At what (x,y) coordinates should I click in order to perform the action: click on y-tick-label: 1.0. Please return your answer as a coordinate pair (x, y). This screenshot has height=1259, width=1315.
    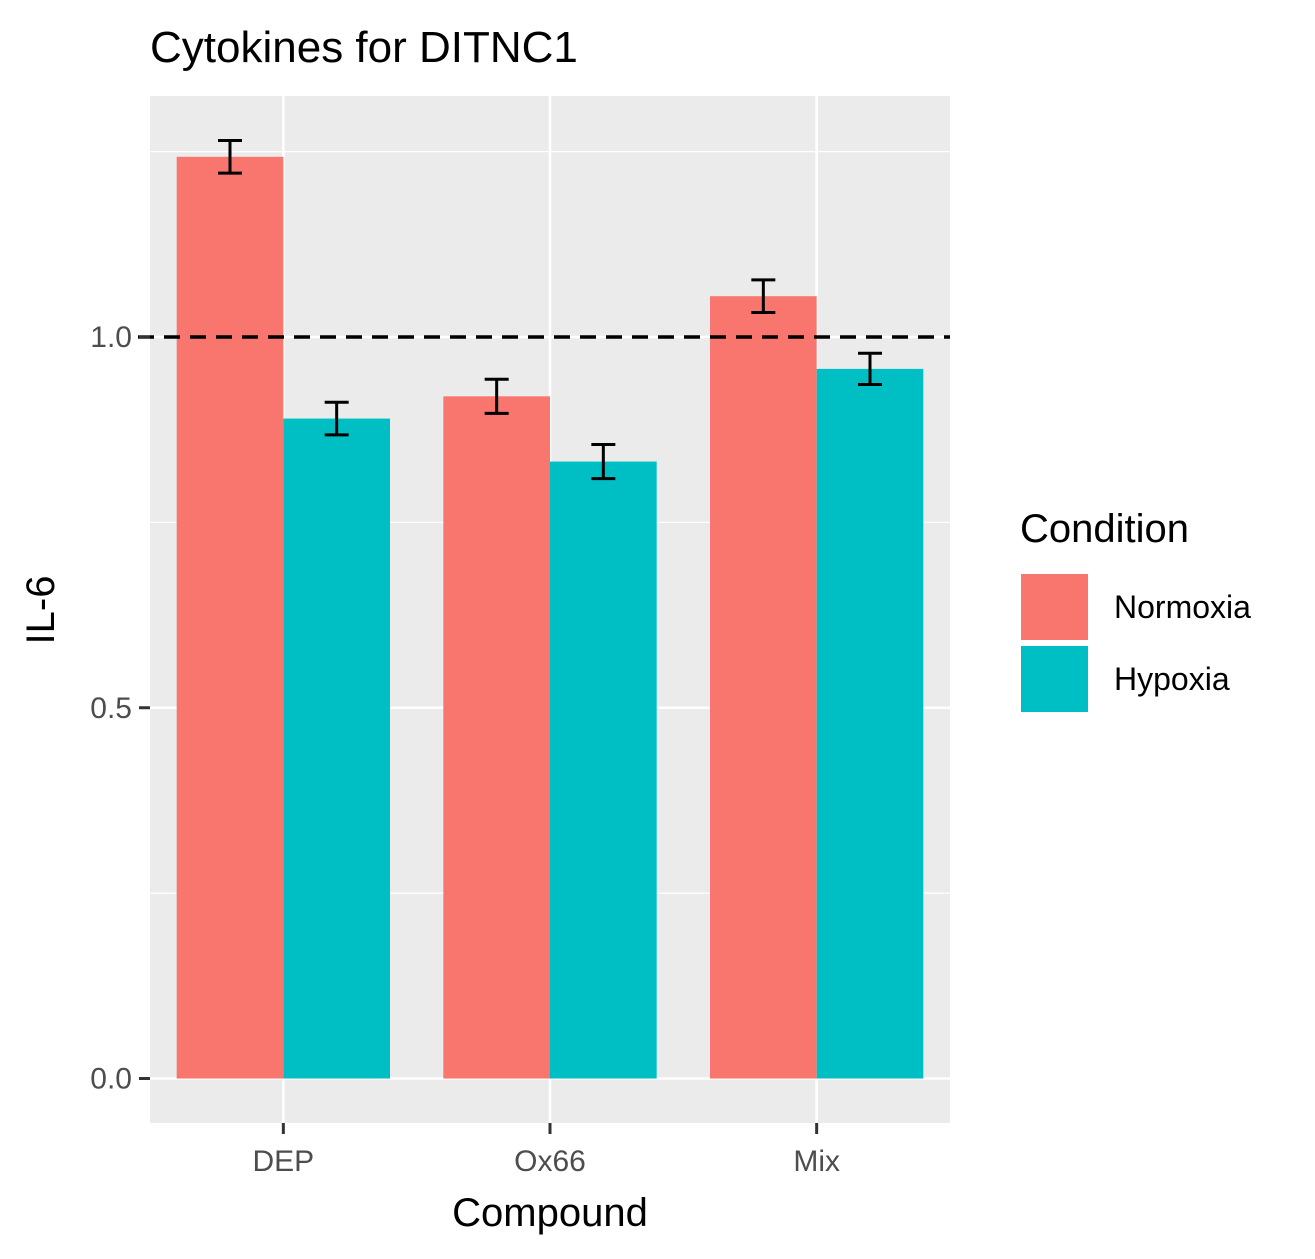
    Looking at the image, I should click on (111, 337).